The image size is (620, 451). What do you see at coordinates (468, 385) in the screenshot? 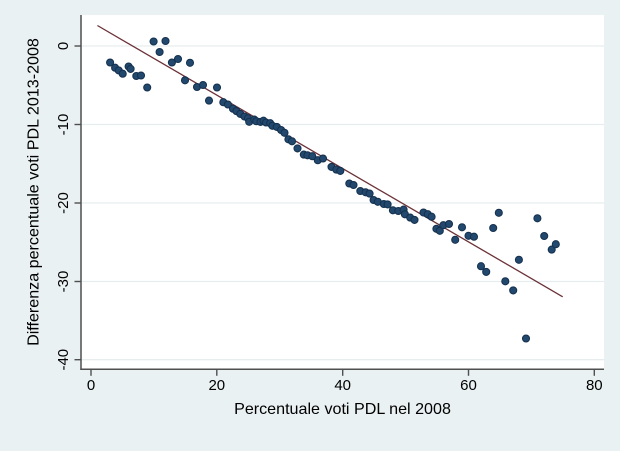
I see `svg-text: 60` at bounding box center [468, 385].